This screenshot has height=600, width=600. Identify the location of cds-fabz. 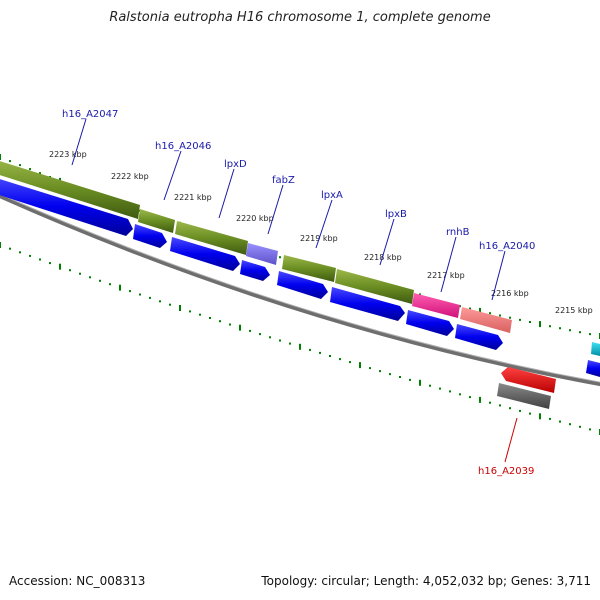
(262, 254).